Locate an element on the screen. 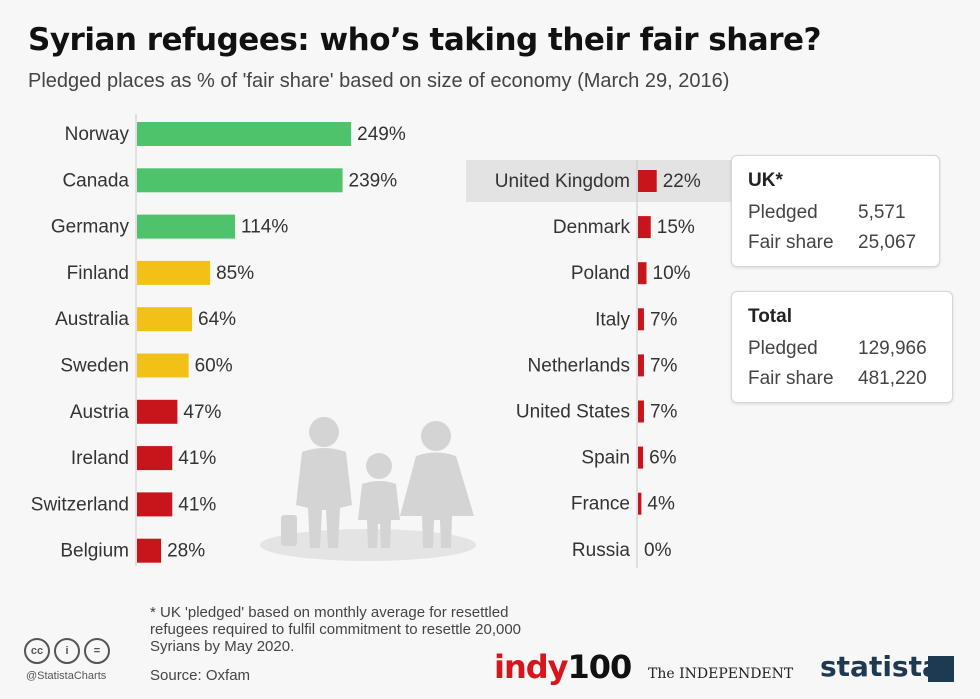 This screenshot has width=980, height=699. category-label: Australia is located at coordinates (92, 319).